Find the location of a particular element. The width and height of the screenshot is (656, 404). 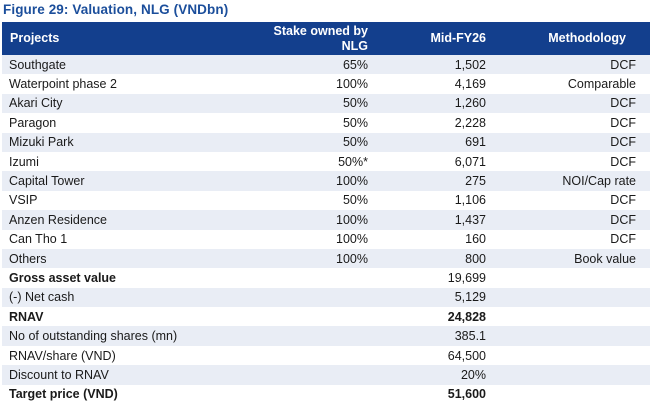

project-cell: Gross asset value is located at coordinates (63, 277).